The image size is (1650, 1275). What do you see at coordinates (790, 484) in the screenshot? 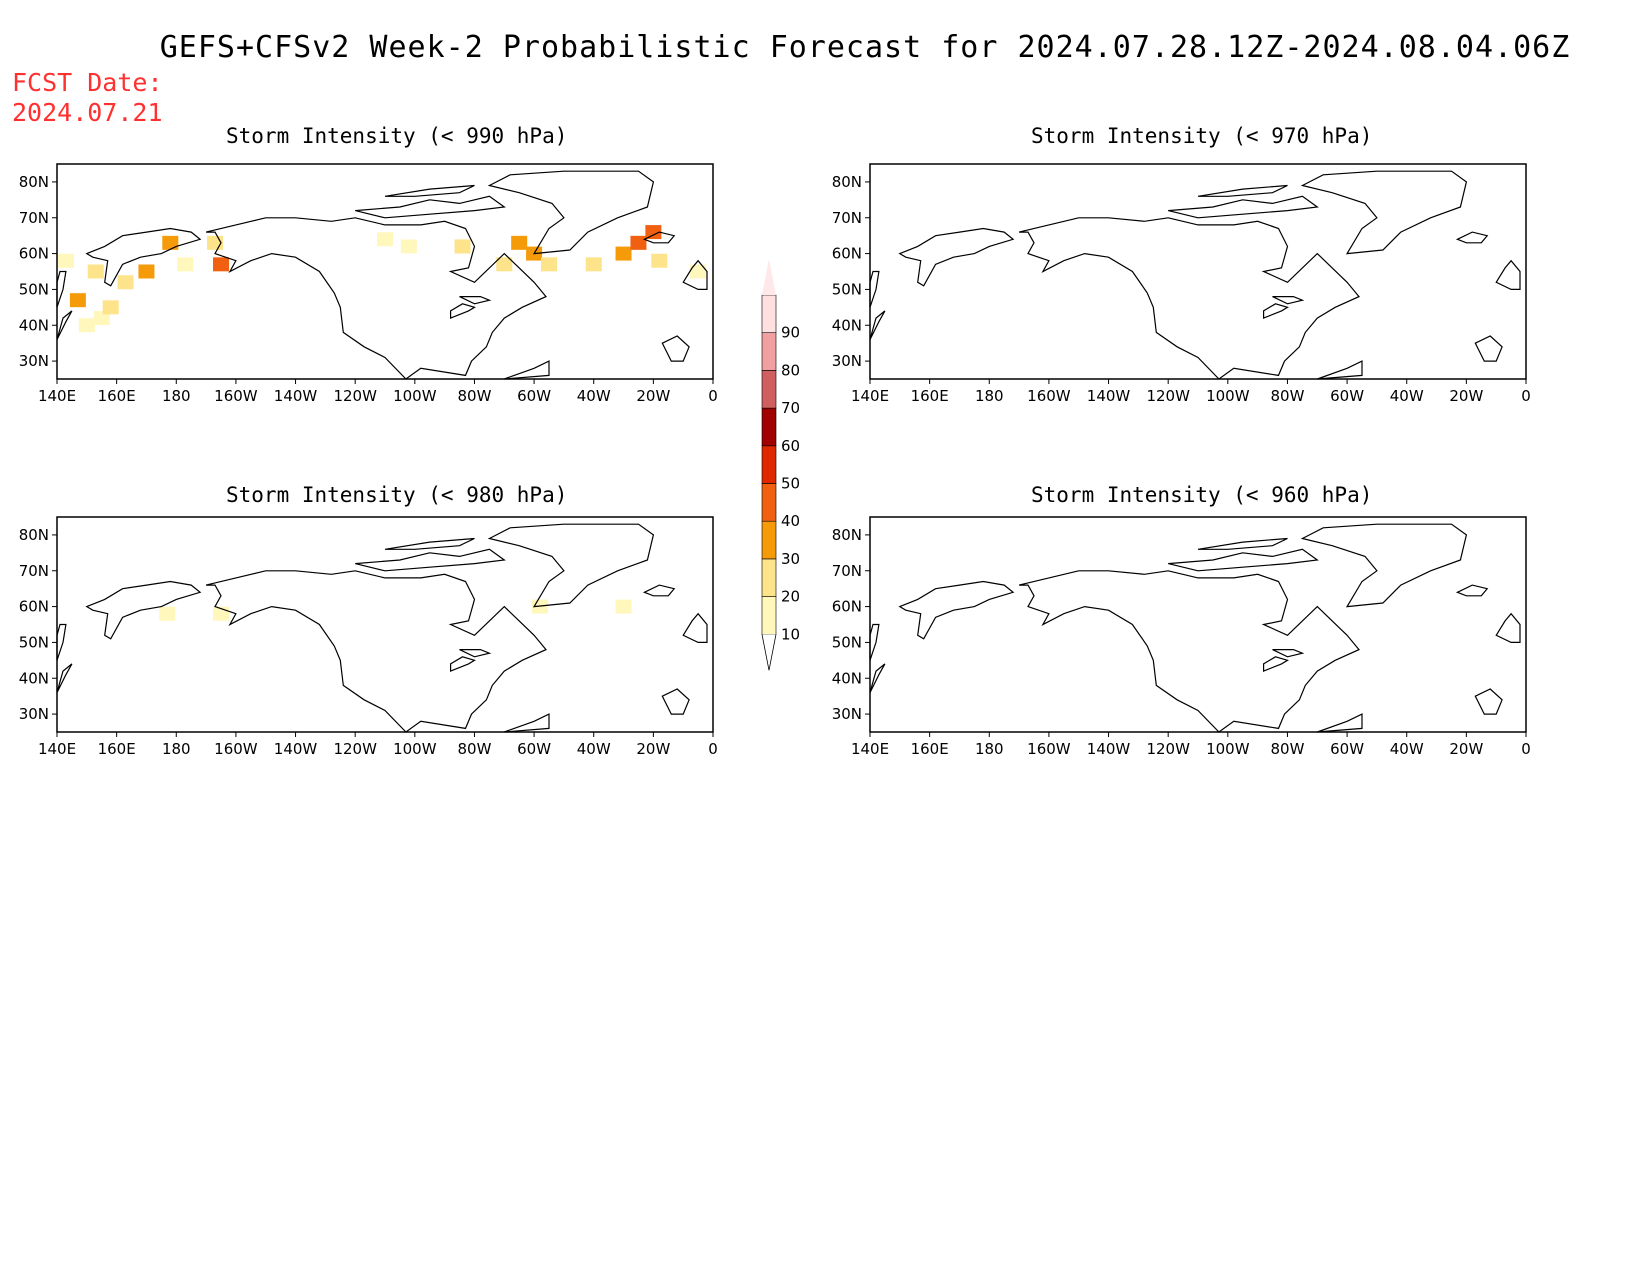
I see `colorbar-tick-label: 50` at bounding box center [790, 484].